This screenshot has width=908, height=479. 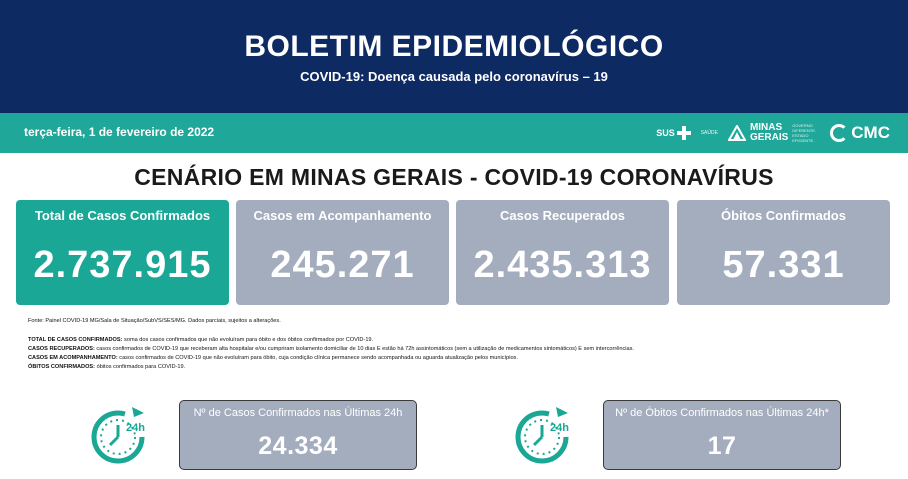 What do you see at coordinates (736, 133) in the screenshot?
I see `mountain-icon` at bounding box center [736, 133].